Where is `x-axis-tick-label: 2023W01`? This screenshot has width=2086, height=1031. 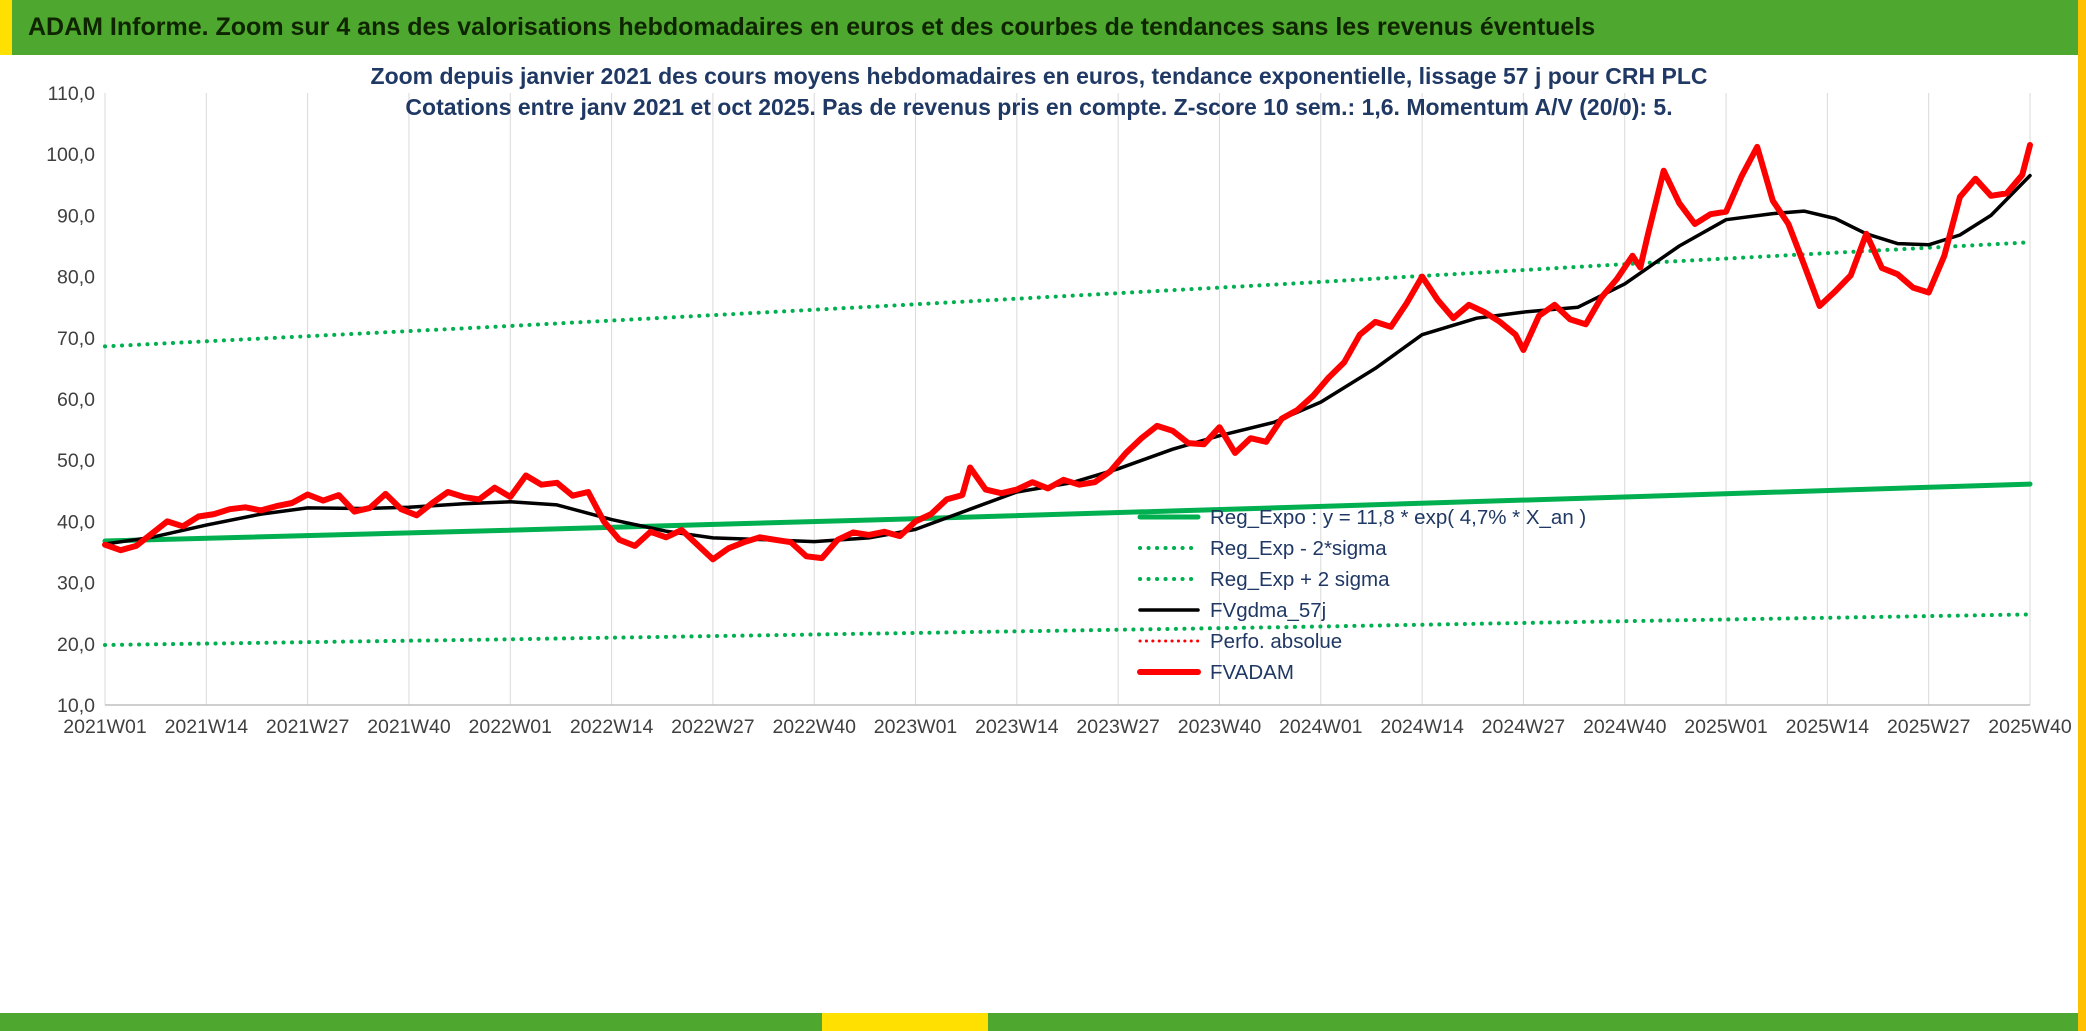
x-axis-tick-label: 2023W01 is located at coordinates (915, 727).